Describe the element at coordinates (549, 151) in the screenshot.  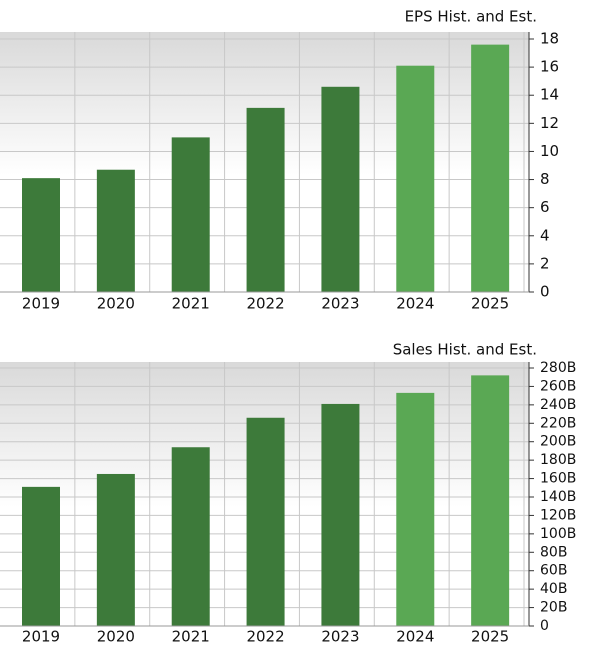
I see `y-tick-label: 10` at that location.